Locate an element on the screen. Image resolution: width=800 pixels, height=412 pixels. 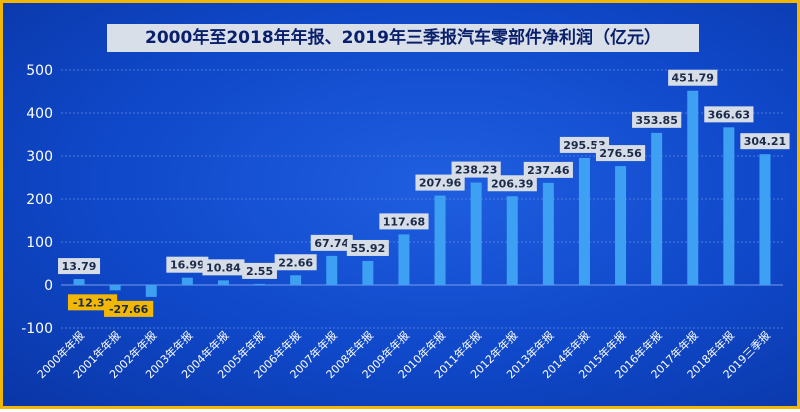
data-label: 10.84 is located at coordinates (223, 267).